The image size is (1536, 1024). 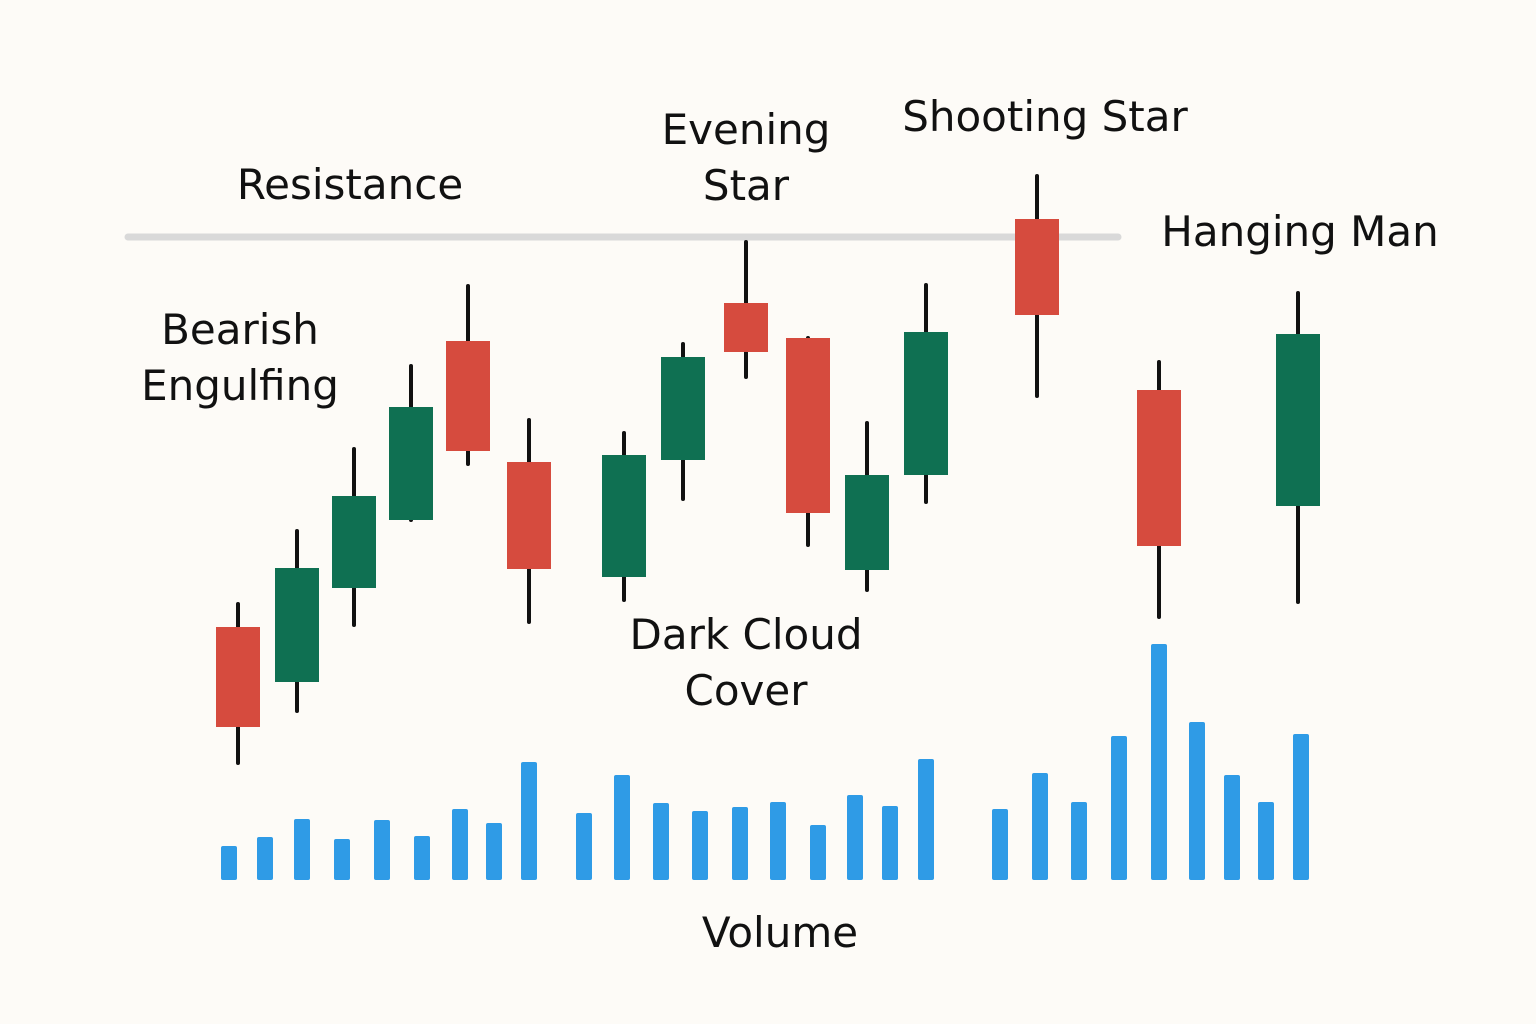 What do you see at coordinates (746, 157) in the screenshot?
I see `annotation: Evening Star` at bounding box center [746, 157].